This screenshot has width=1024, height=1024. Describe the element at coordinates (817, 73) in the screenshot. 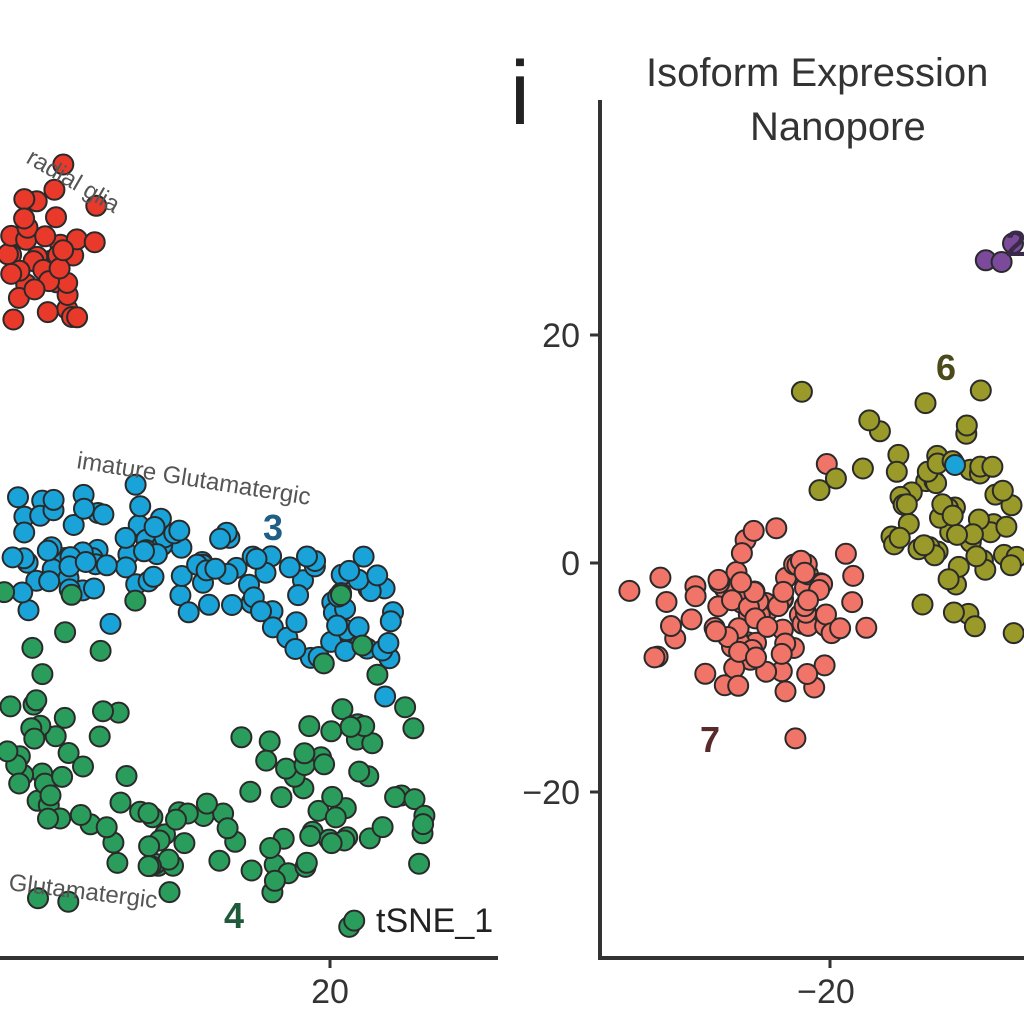

I see `right-title-line1: Isoform Expression` at that location.